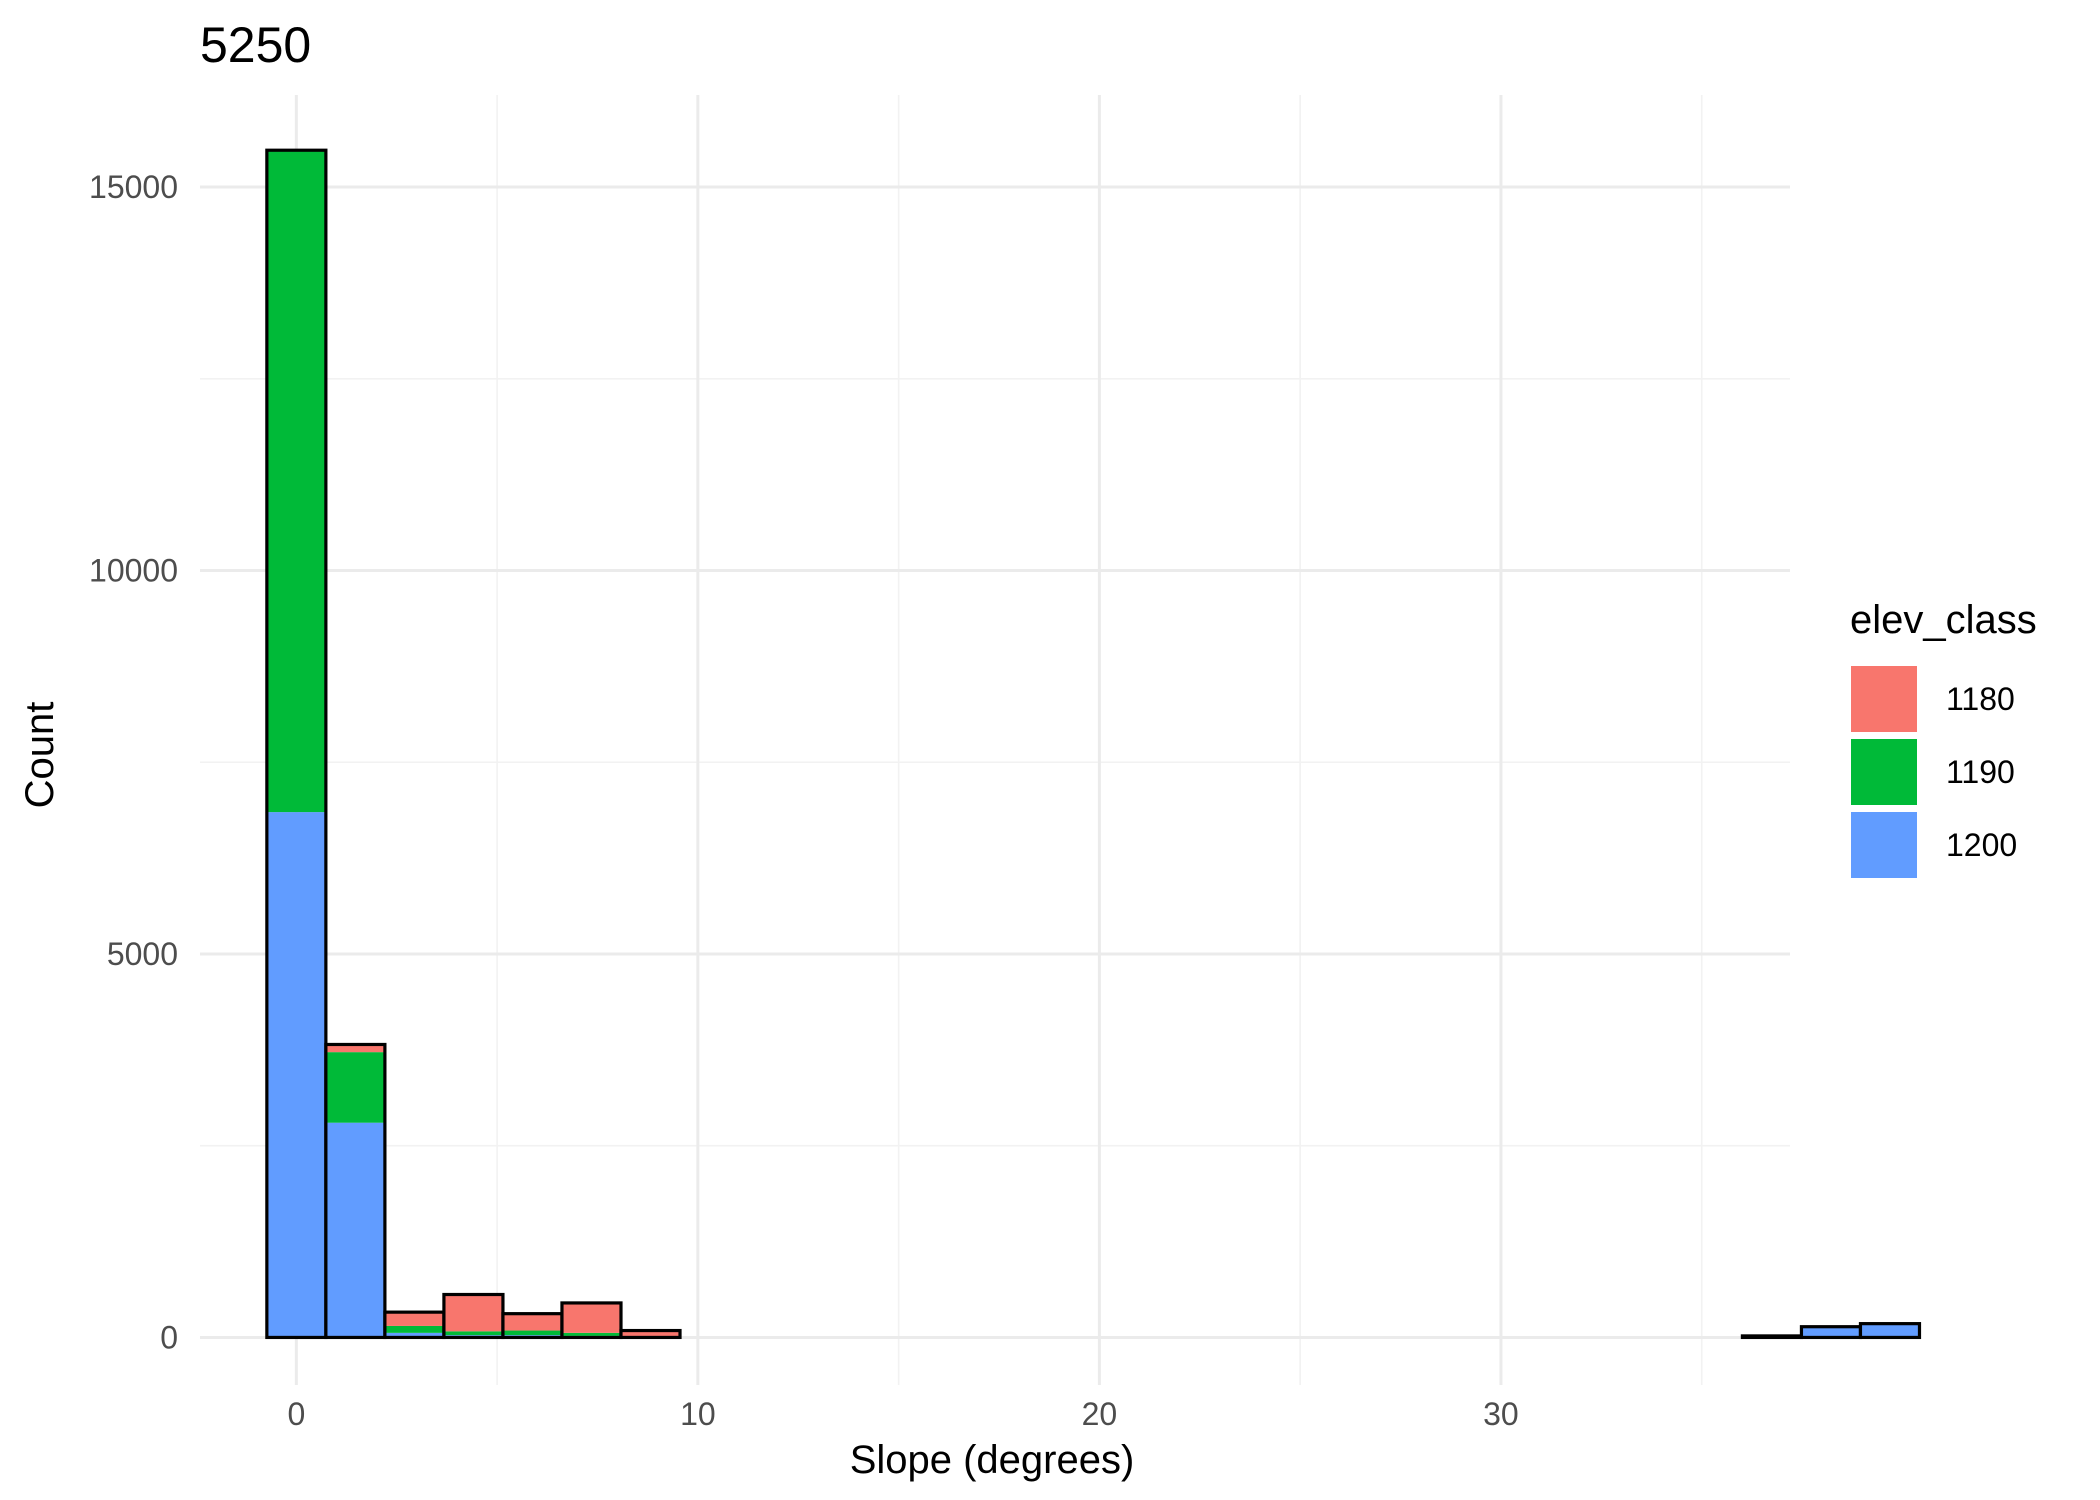 This screenshot has width=2100, height=1500. What do you see at coordinates (296, 1414) in the screenshot?
I see `x-tick-label: 0` at bounding box center [296, 1414].